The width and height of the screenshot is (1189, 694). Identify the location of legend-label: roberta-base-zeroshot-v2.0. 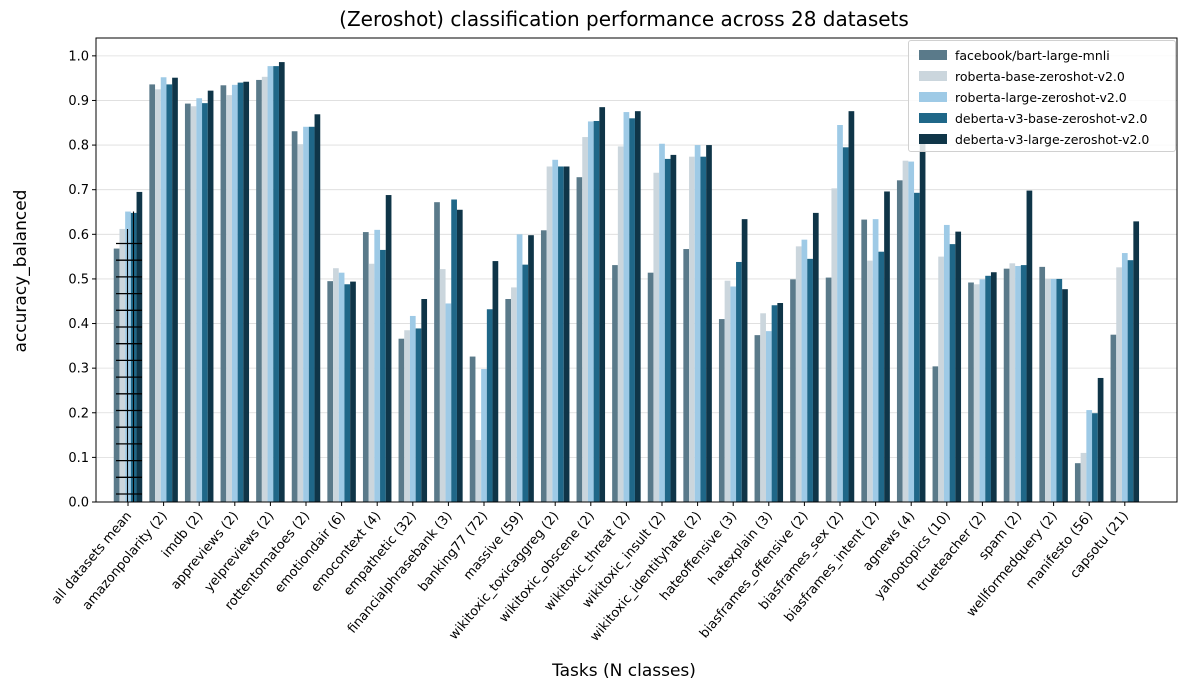
(1040, 76).